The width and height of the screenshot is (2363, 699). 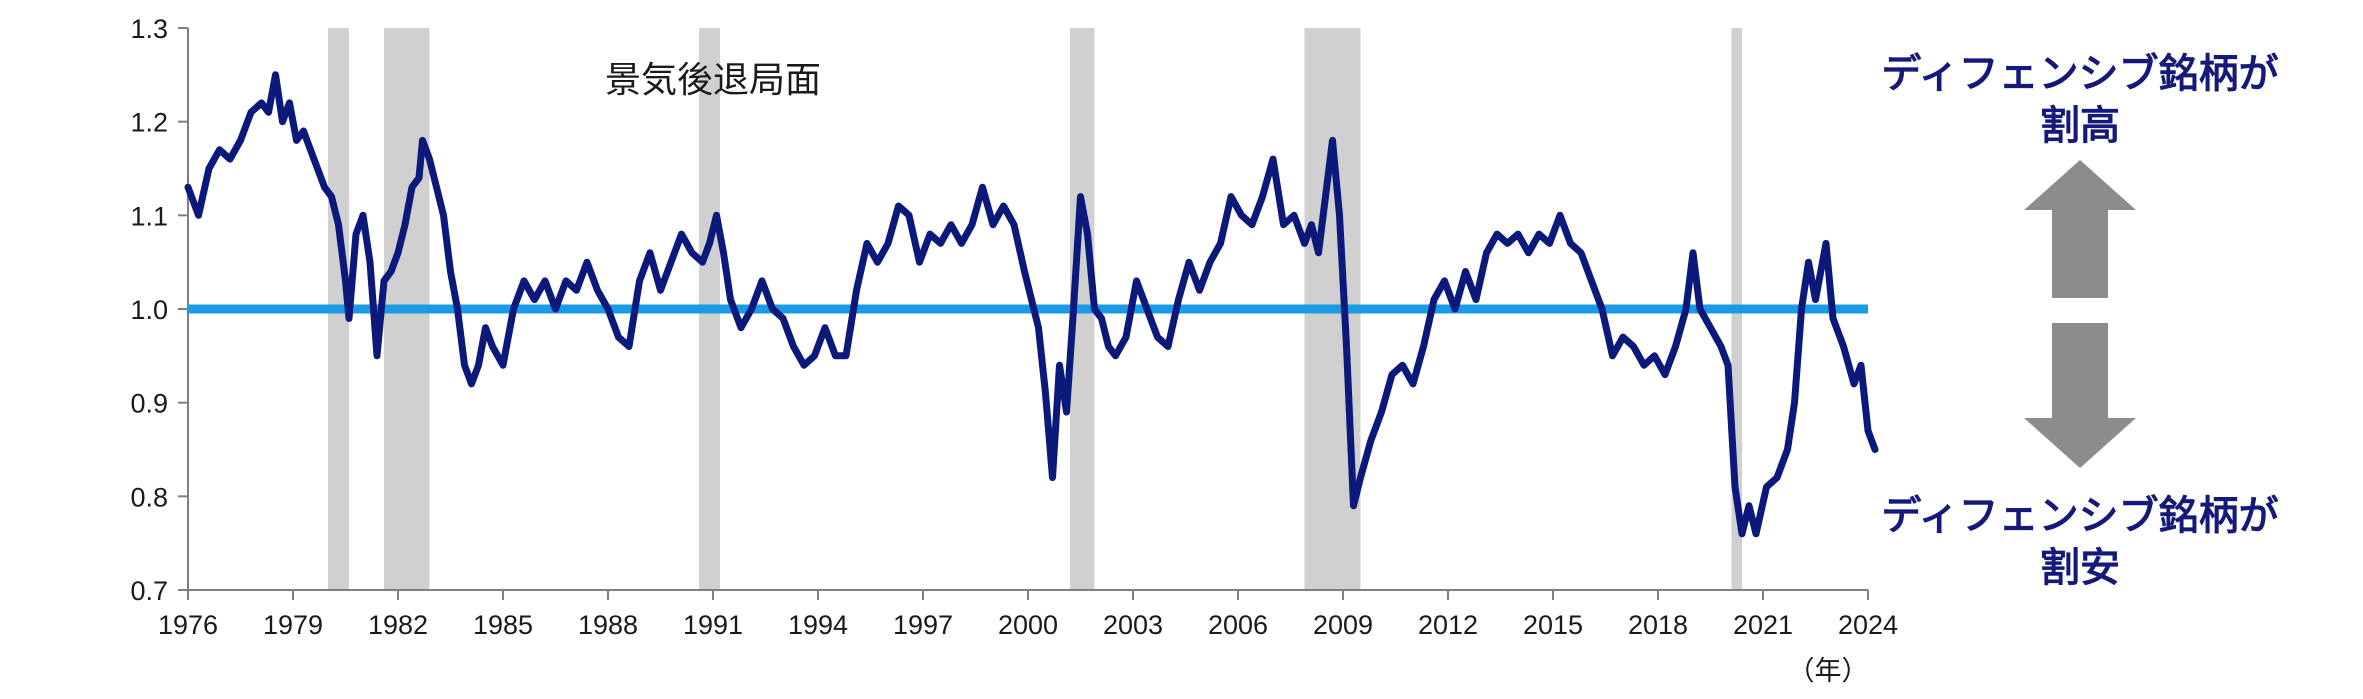 What do you see at coordinates (1828, 671) in the screenshot?
I see `x-unit-label: （年）` at bounding box center [1828, 671].